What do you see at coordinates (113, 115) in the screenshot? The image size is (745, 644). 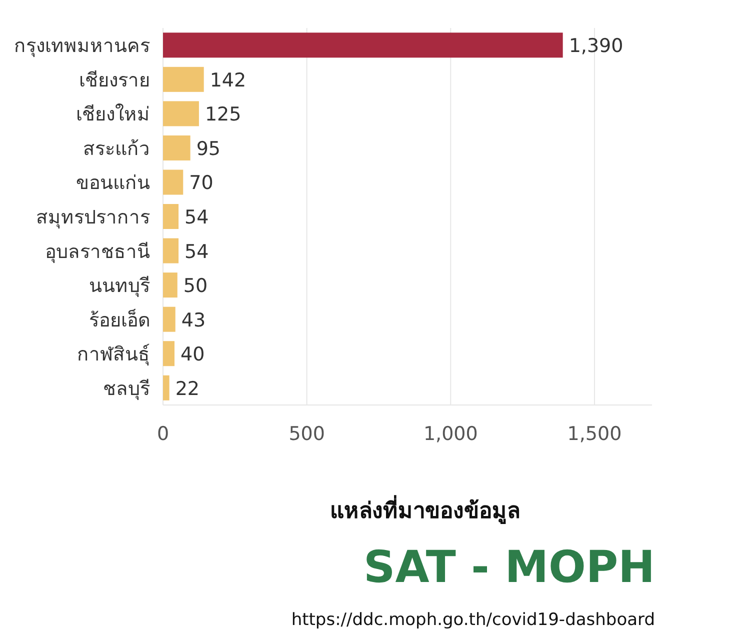 I see `y-tick-label: เชียงใหม่` at bounding box center [113, 115].